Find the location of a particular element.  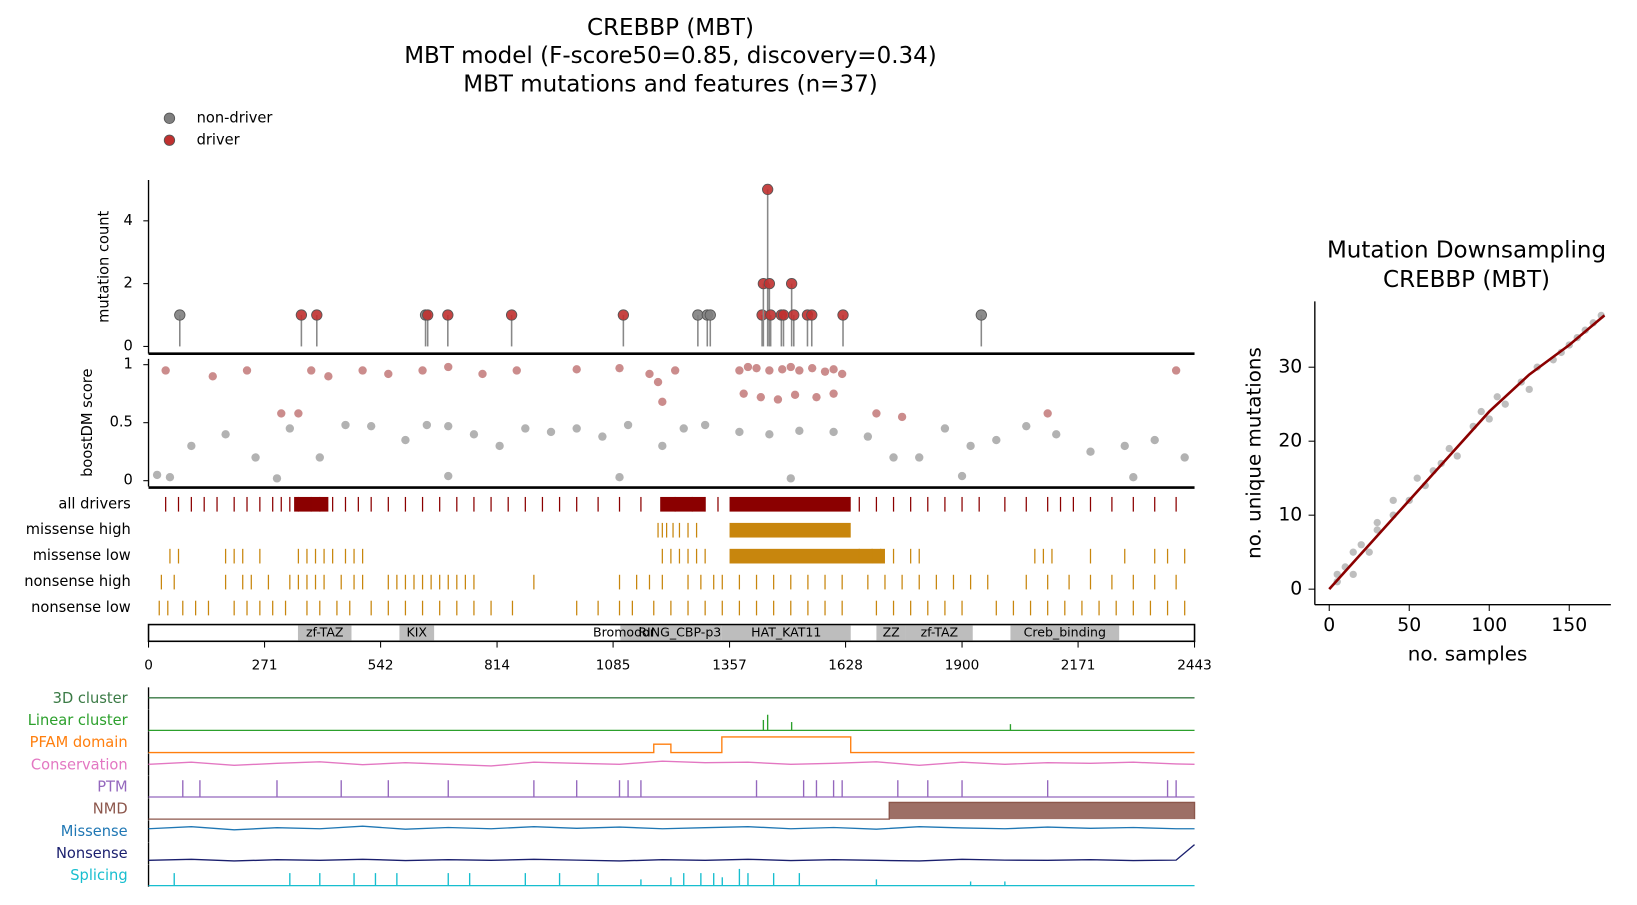

track-label: Missense is located at coordinates (94, 831).